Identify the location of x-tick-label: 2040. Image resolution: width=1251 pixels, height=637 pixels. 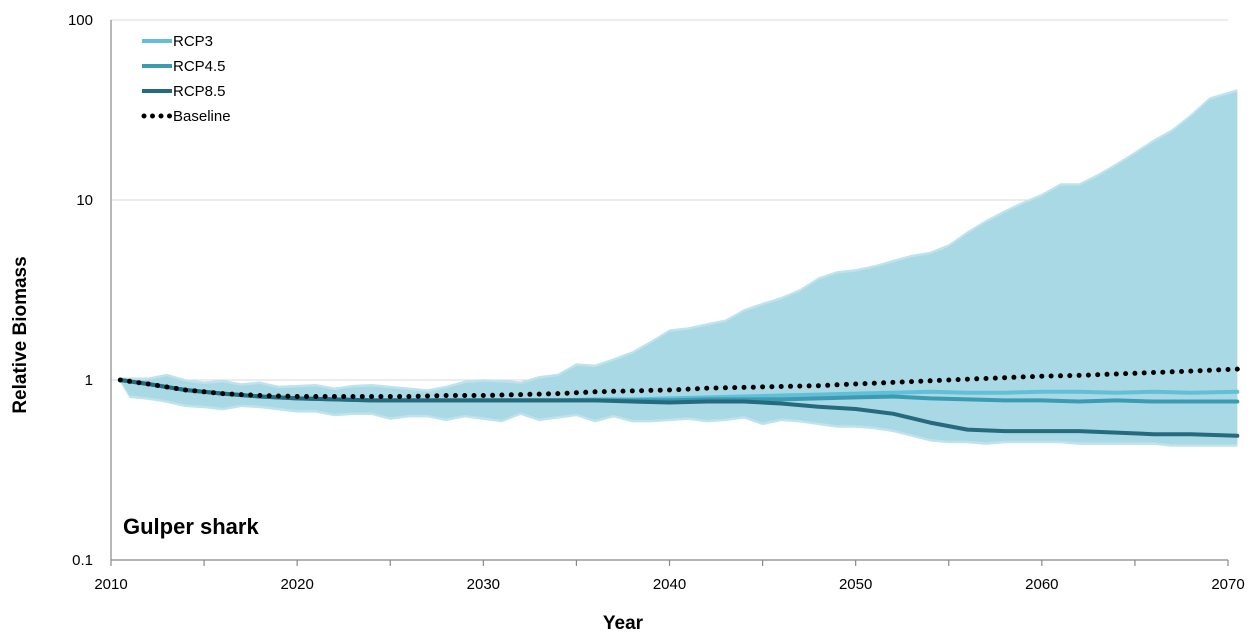
(669, 584).